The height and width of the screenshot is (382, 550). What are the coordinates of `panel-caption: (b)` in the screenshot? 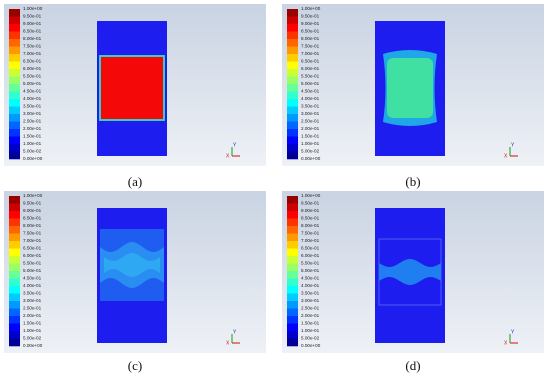 It's located at (412, 181).